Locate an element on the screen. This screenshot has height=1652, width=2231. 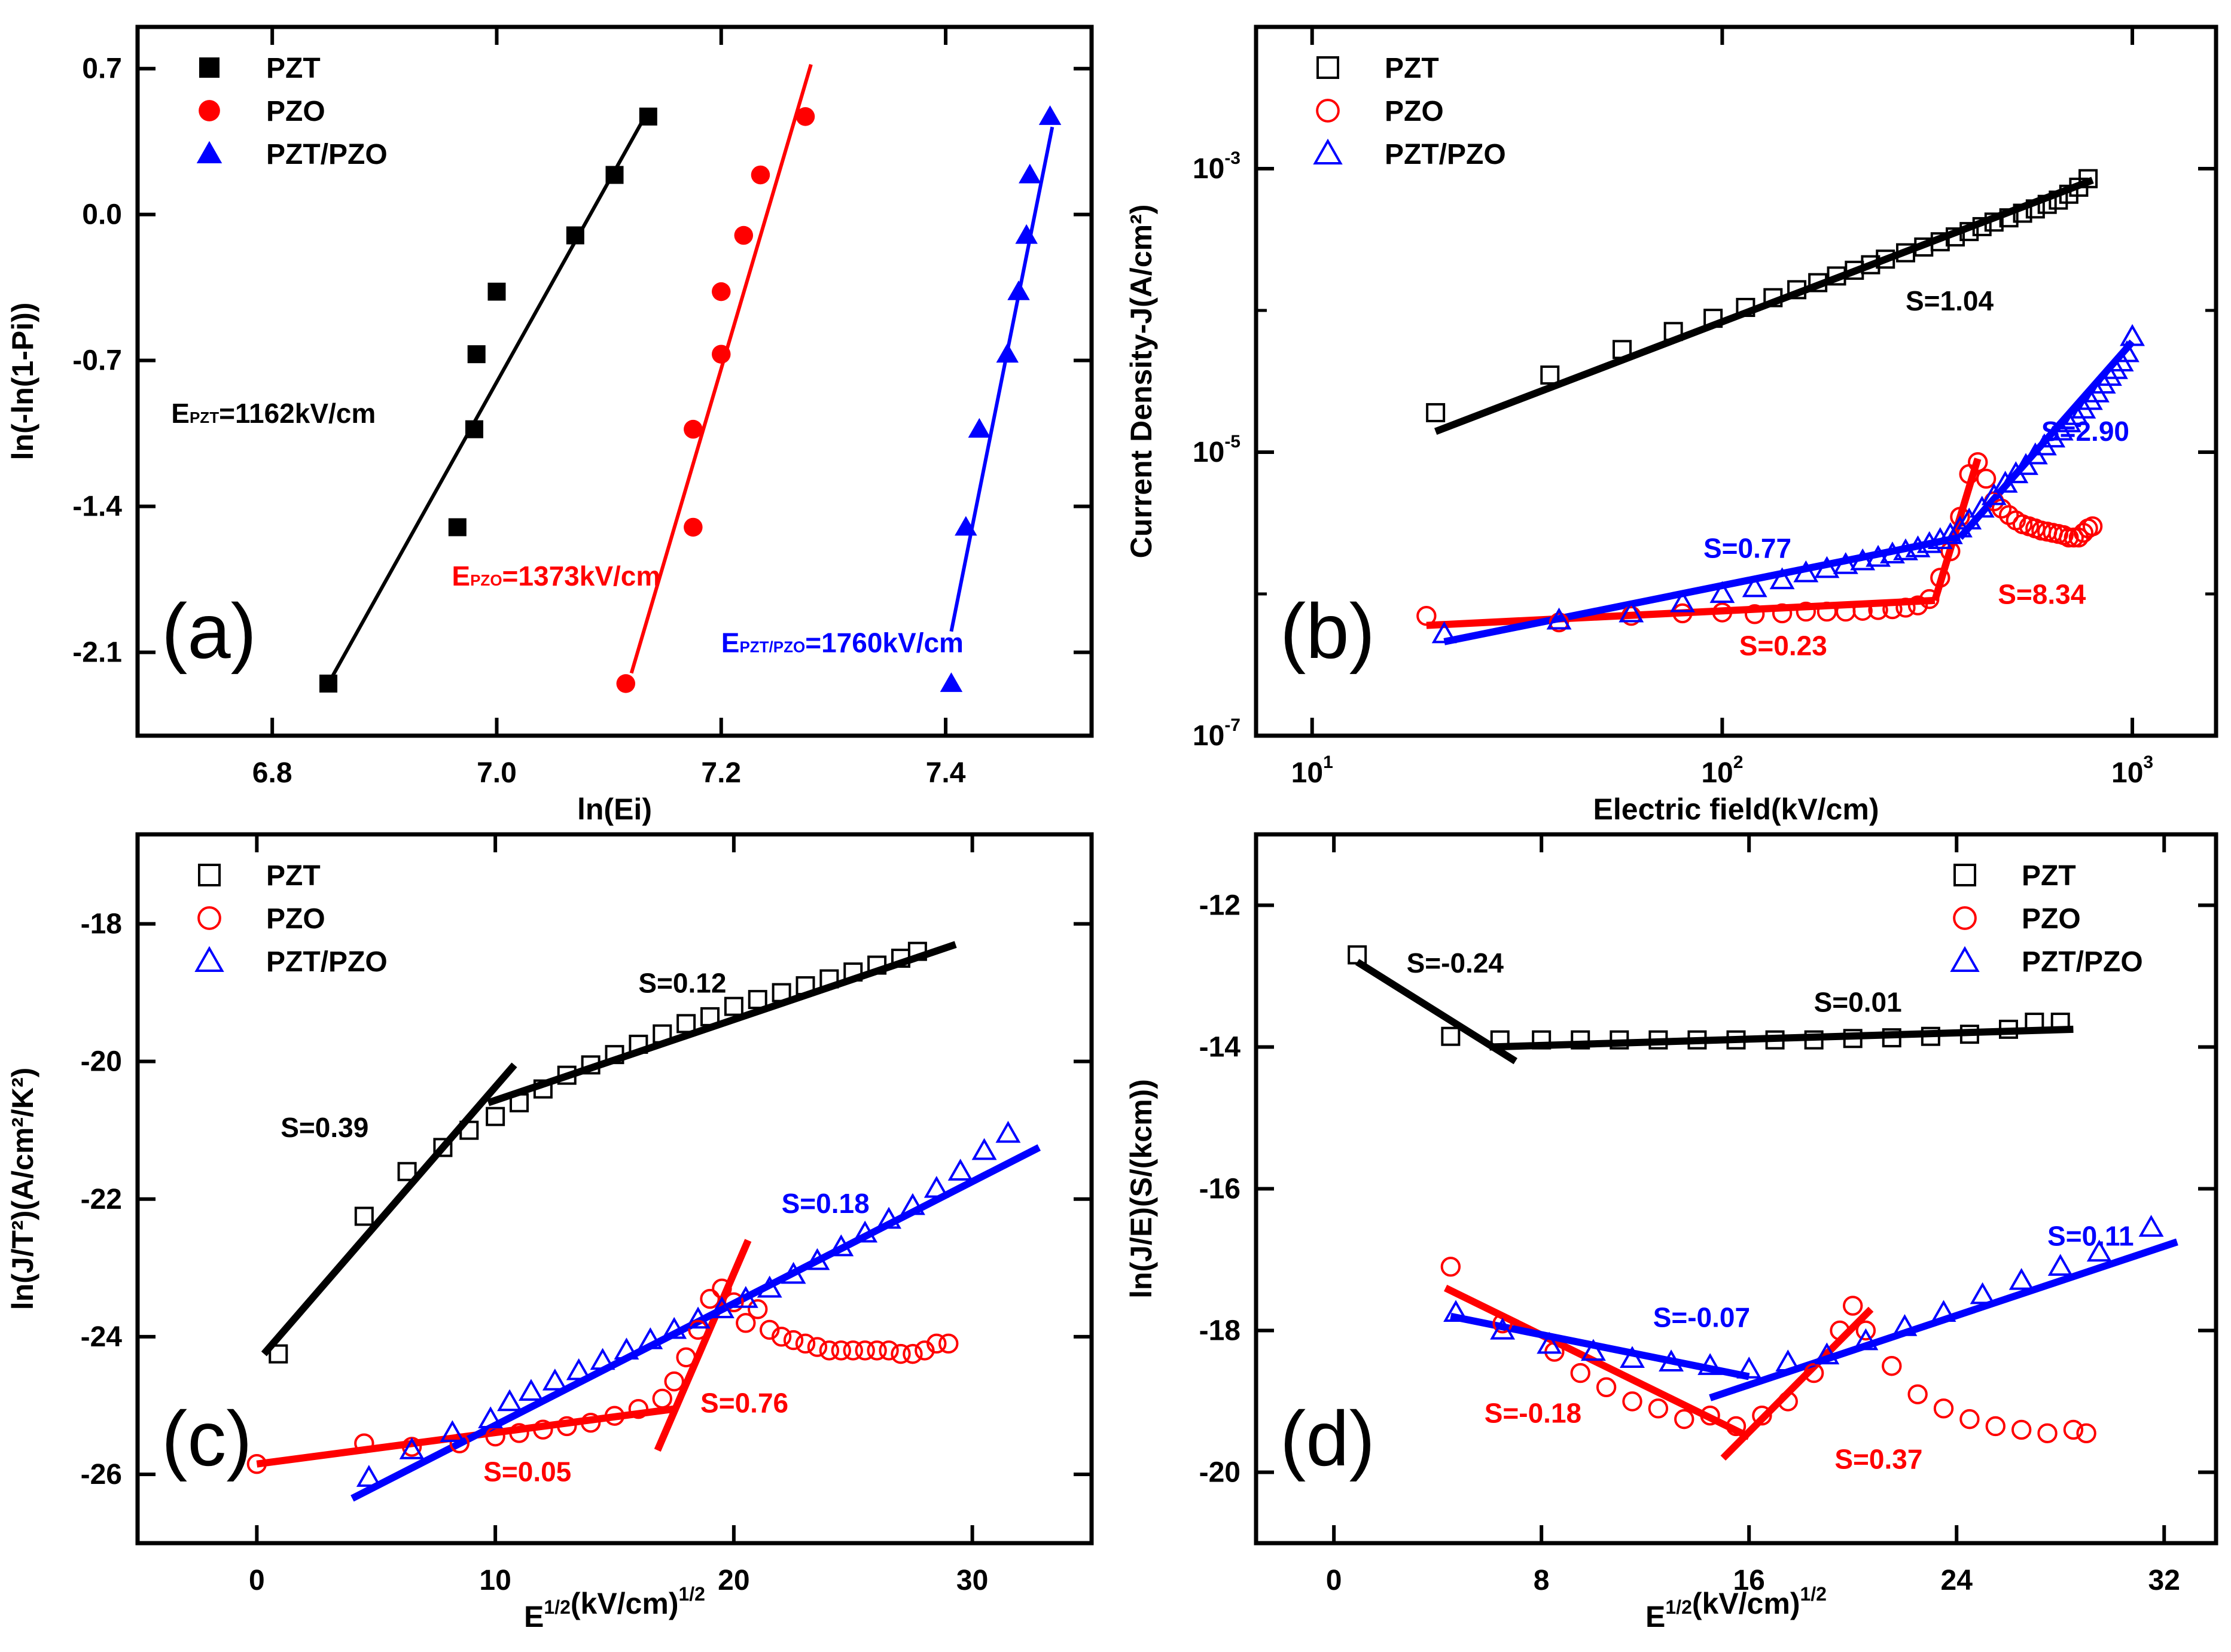
y-tick-label: -22 is located at coordinates (101, 1199).